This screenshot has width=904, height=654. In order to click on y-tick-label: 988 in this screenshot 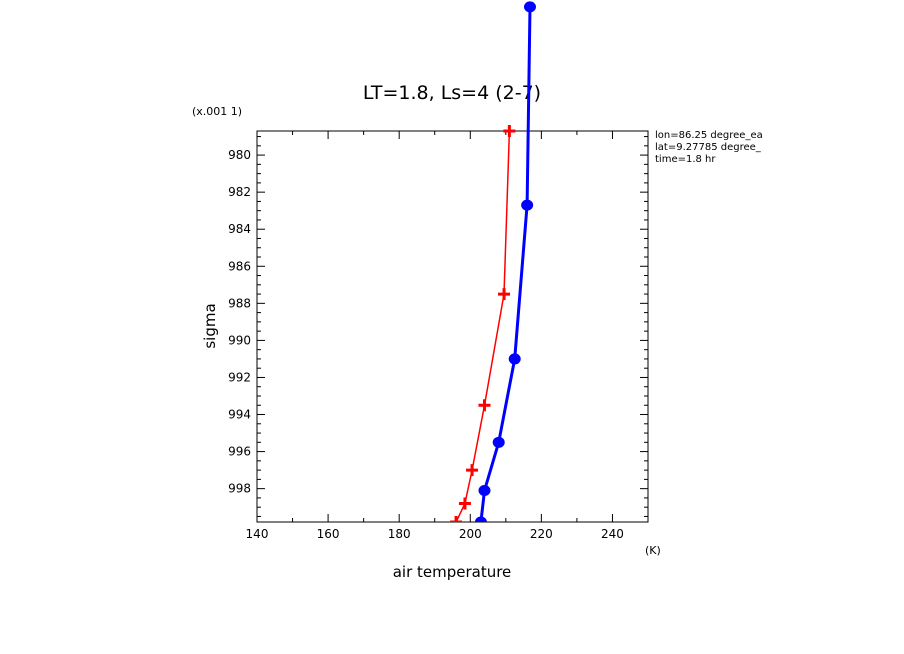, I will do `click(239, 303)`.